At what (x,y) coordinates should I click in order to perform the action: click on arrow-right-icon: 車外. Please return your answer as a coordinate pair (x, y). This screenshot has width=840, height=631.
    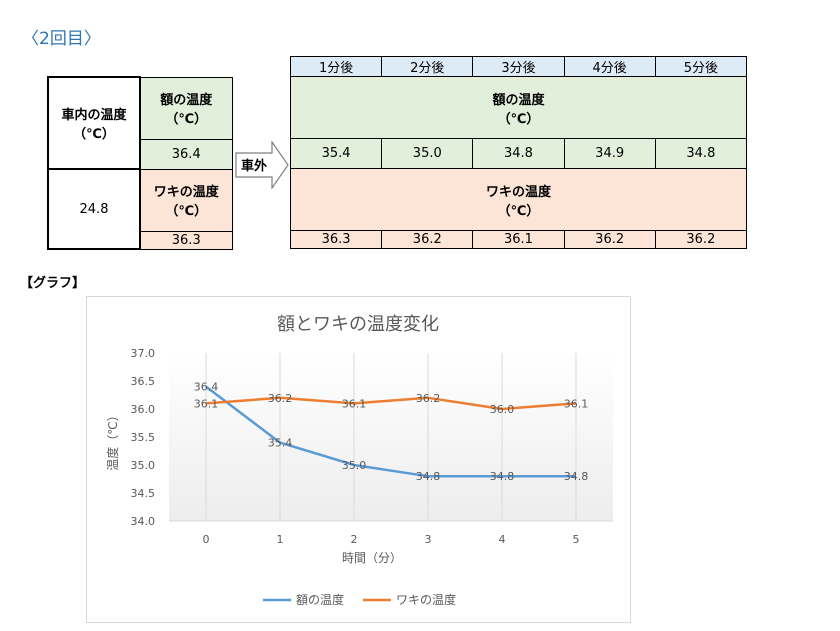
    Looking at the image, I should click on (262, 165).